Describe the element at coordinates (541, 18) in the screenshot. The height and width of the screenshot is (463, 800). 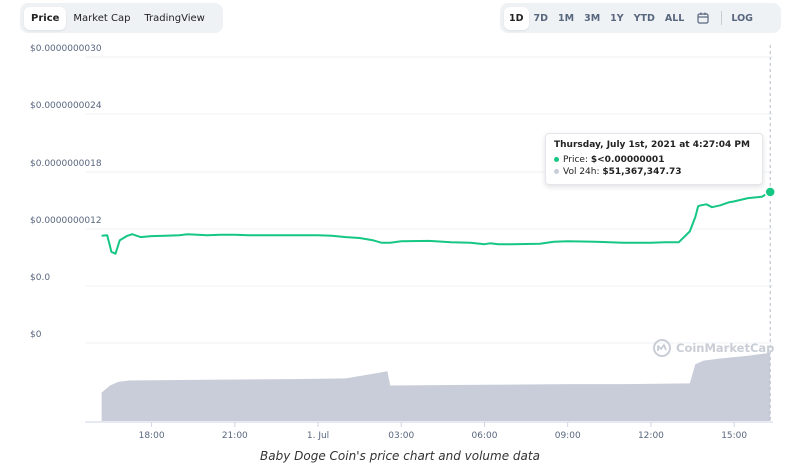
I see `range-7d: 7D` at that location.